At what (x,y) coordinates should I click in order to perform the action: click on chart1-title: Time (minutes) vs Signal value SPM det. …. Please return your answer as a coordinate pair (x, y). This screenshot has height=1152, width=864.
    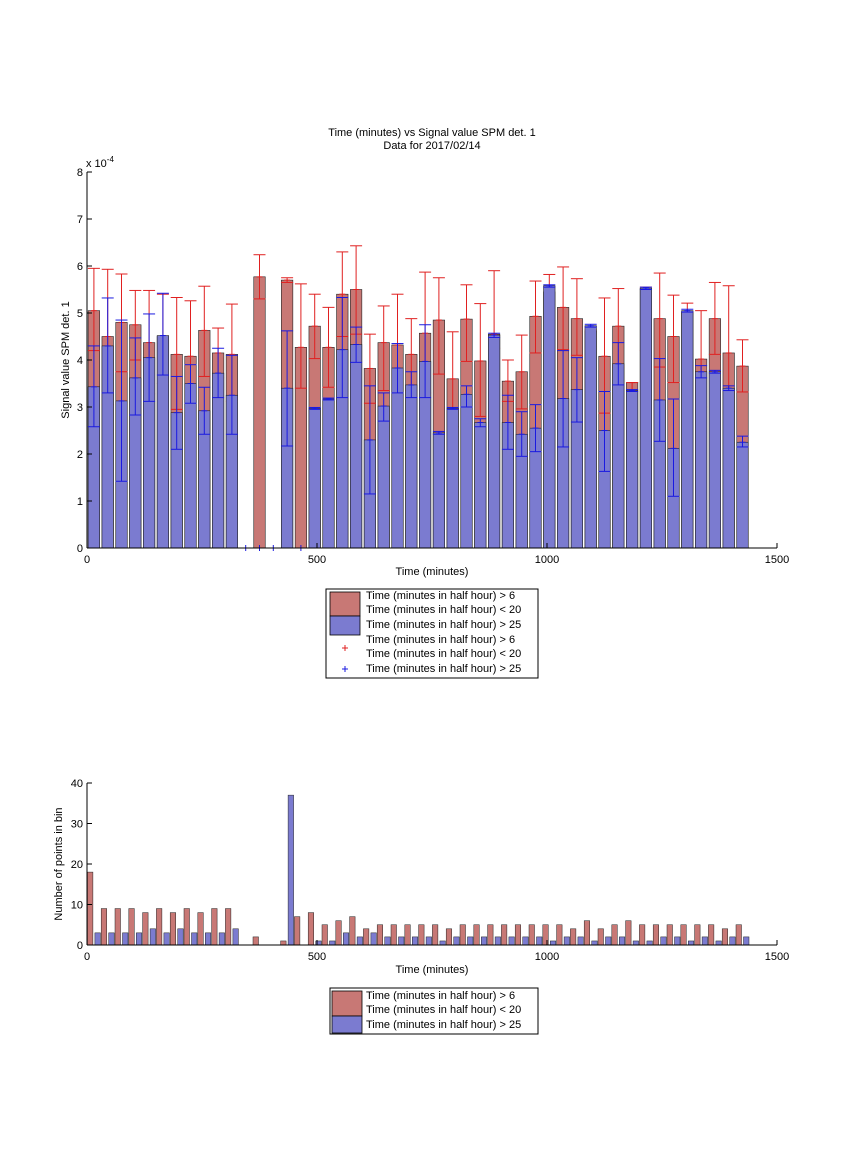
    Looking at the image, I should click on (431, 133).